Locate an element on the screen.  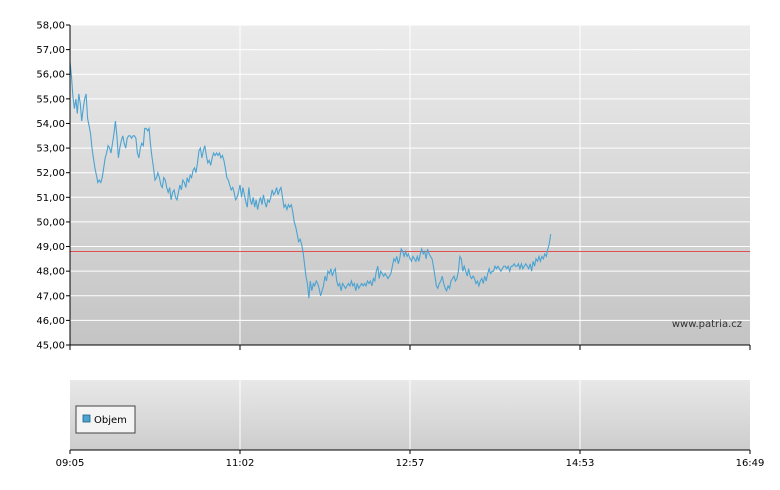
y-tick-label: 48,00 is located at coordinates (50, 272).